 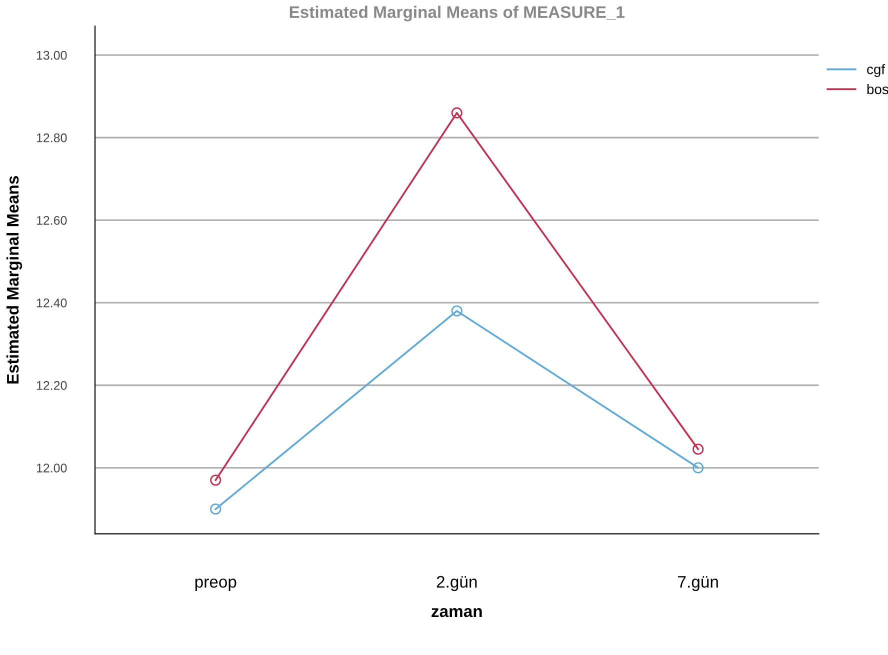 I want to click on x-axis-title: zaman, so click(x=457, y=613).